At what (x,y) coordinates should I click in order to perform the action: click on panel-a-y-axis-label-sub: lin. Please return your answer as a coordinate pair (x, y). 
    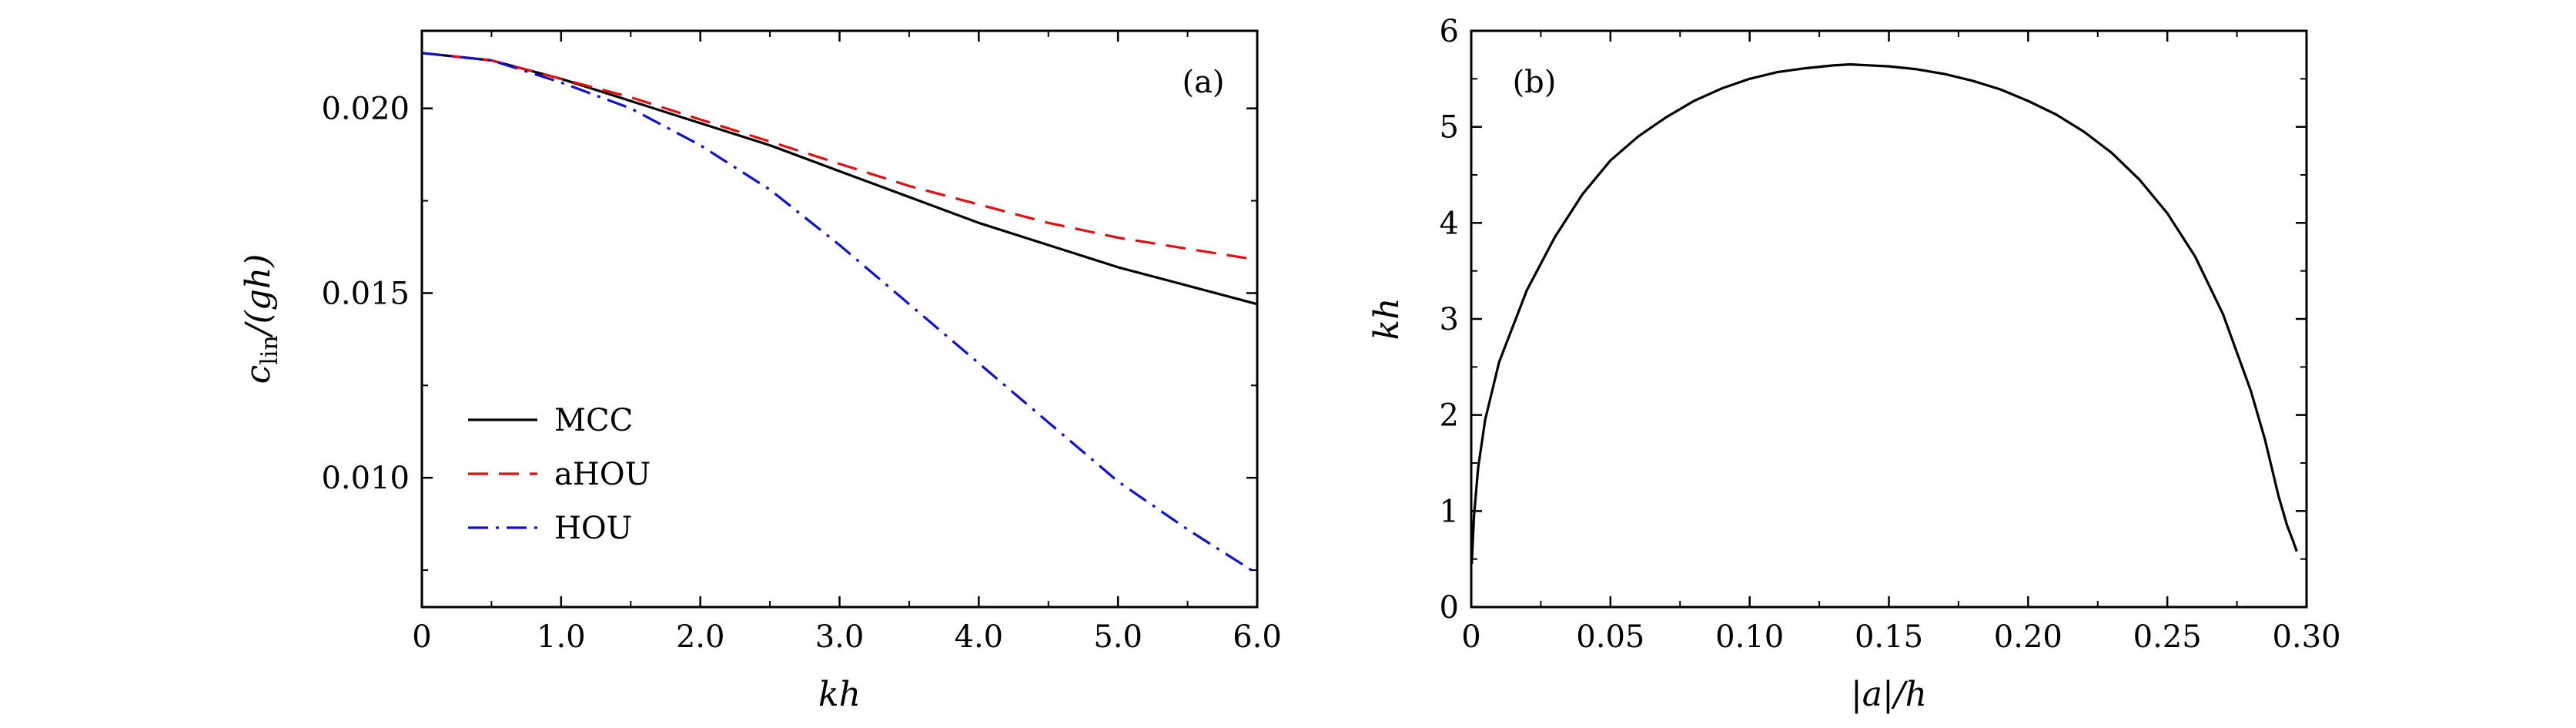
    Looking at the image, I should click on (269, 350).